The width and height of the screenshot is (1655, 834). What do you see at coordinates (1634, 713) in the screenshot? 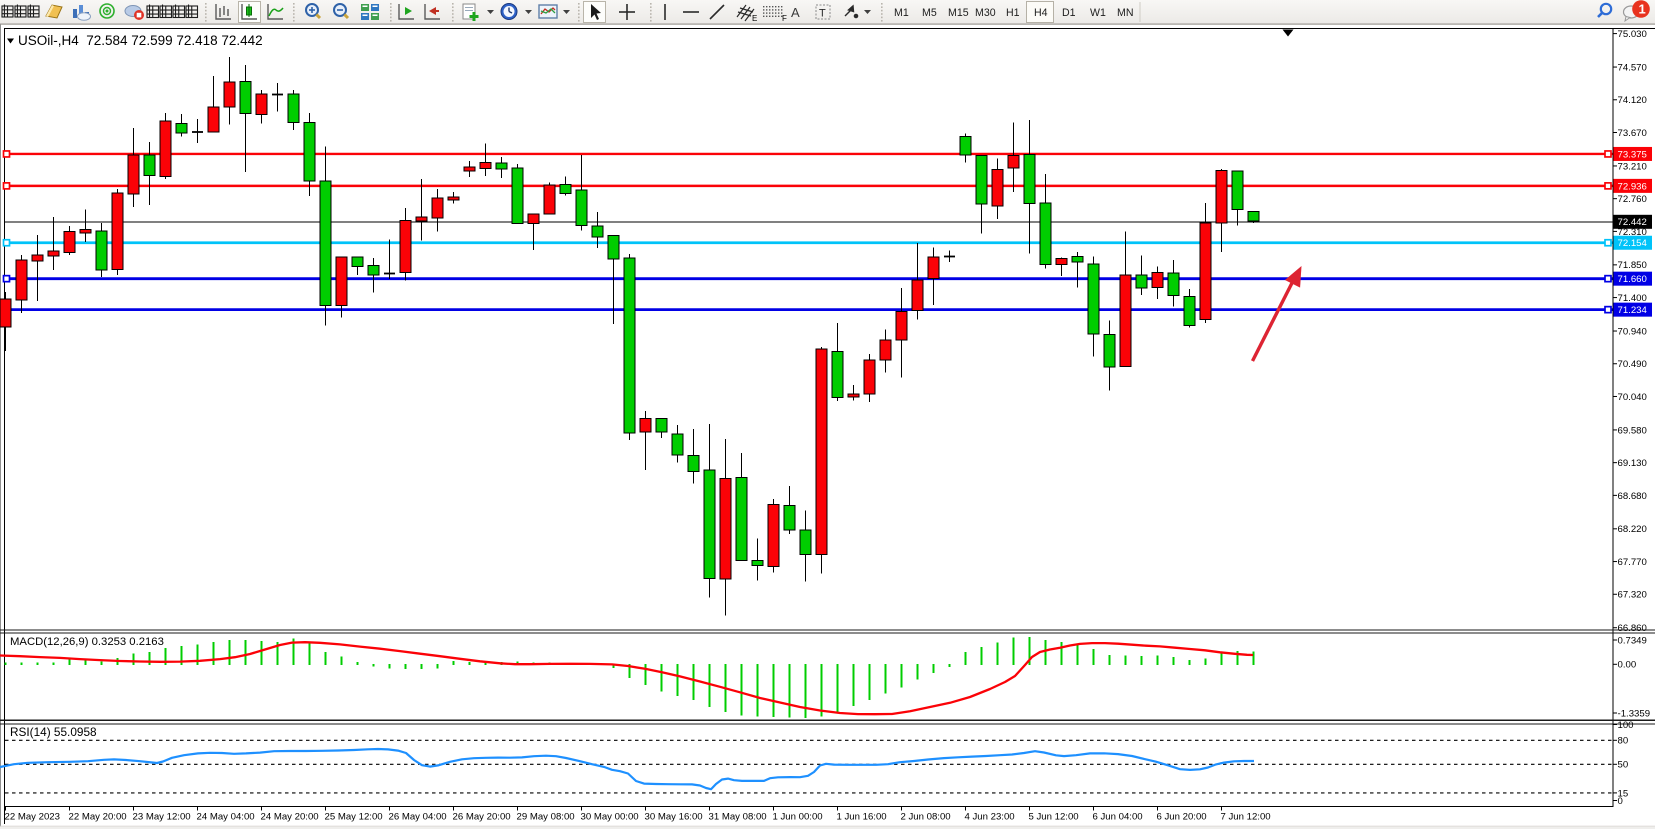
I see `svg-text: -1.3359` at bounding box center [1634, 713].